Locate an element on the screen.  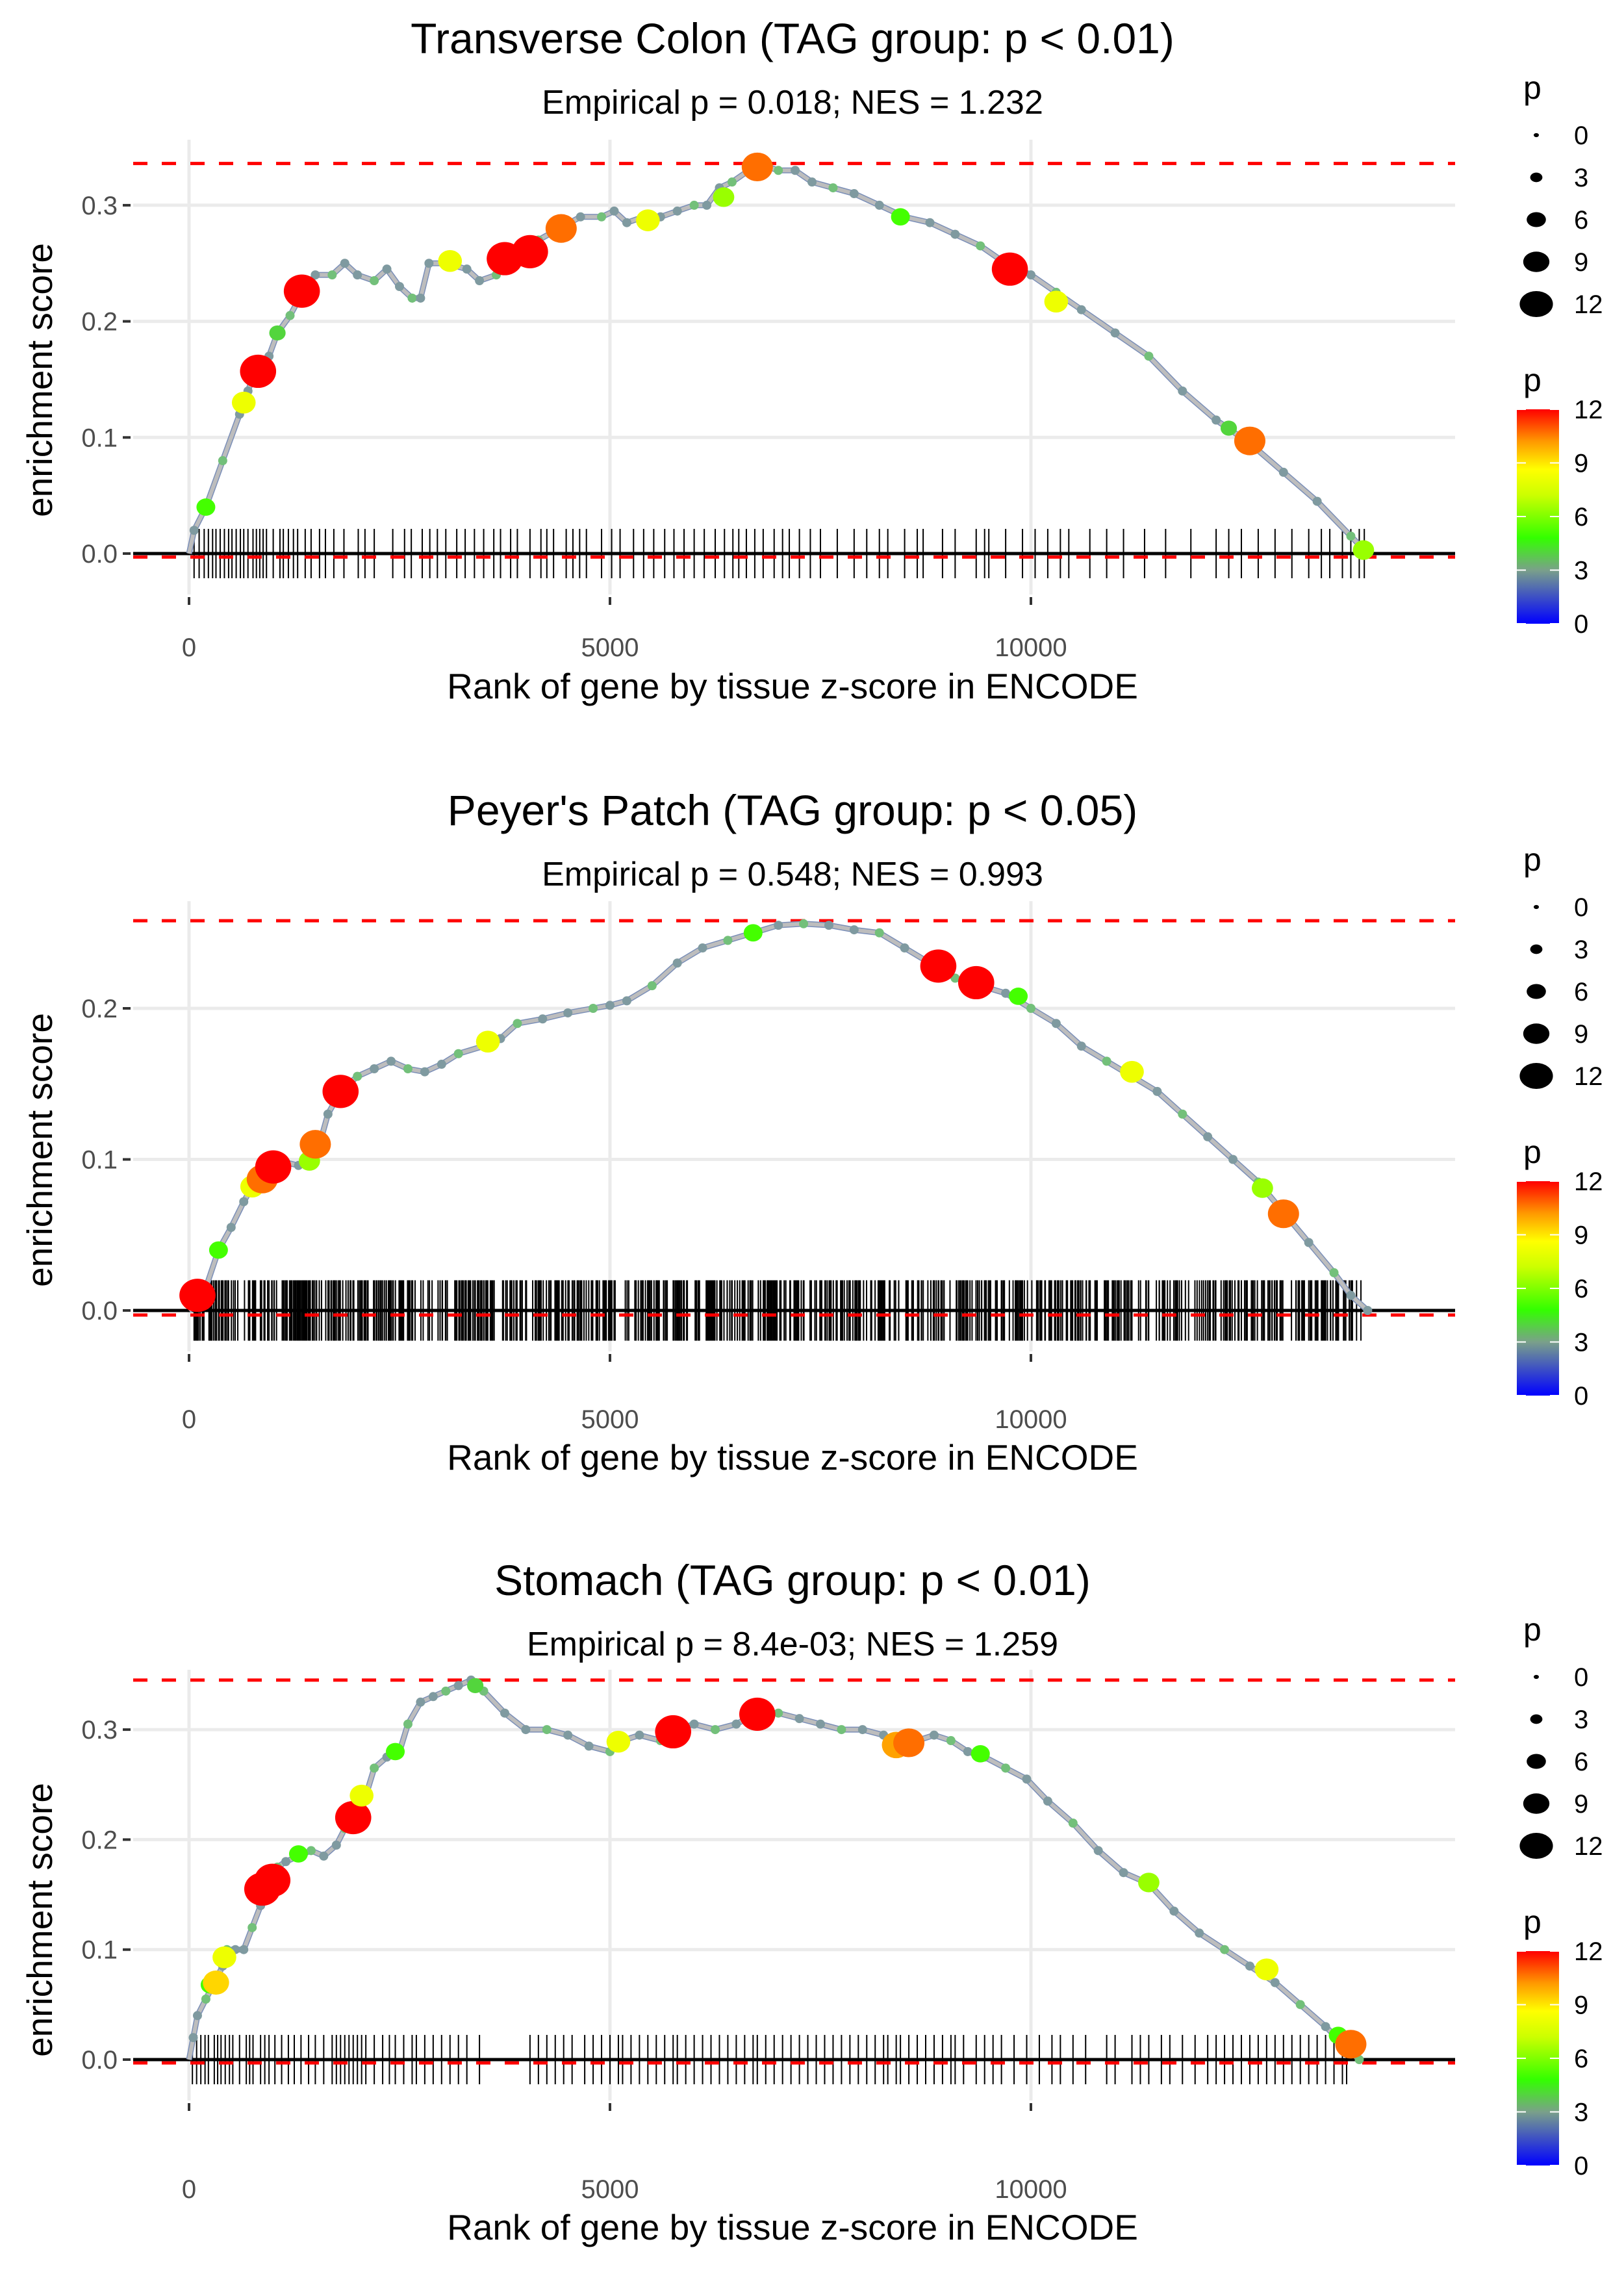
y-tick-label: 0.0 is located at coordinates (99, 1311).